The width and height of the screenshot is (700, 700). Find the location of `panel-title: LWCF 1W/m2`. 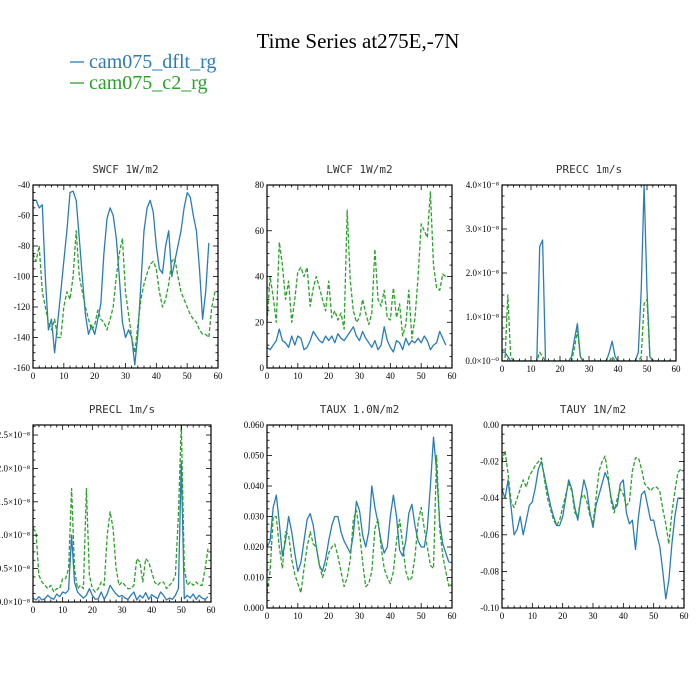

panel-title: LWCF 1W/m2 is located at coordinates (359, 169).